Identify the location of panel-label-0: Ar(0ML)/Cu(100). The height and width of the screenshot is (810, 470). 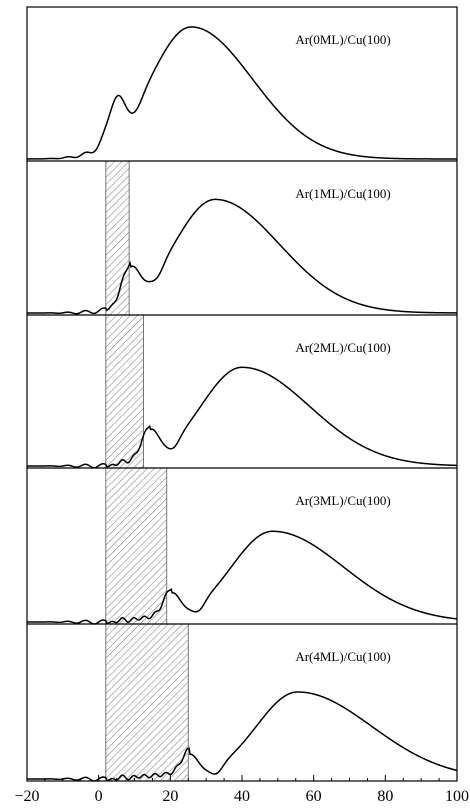
(342, 39).